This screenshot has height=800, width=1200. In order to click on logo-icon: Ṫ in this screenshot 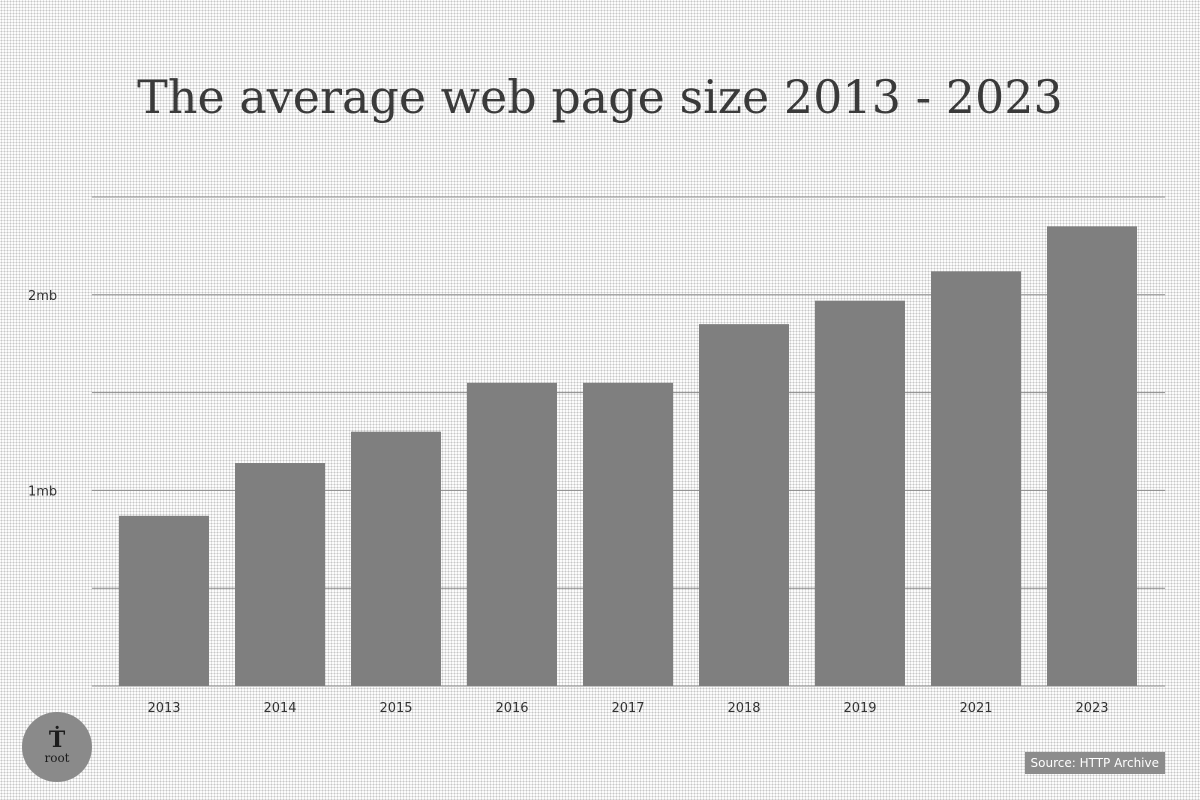, I will do `click(57, 740)`.